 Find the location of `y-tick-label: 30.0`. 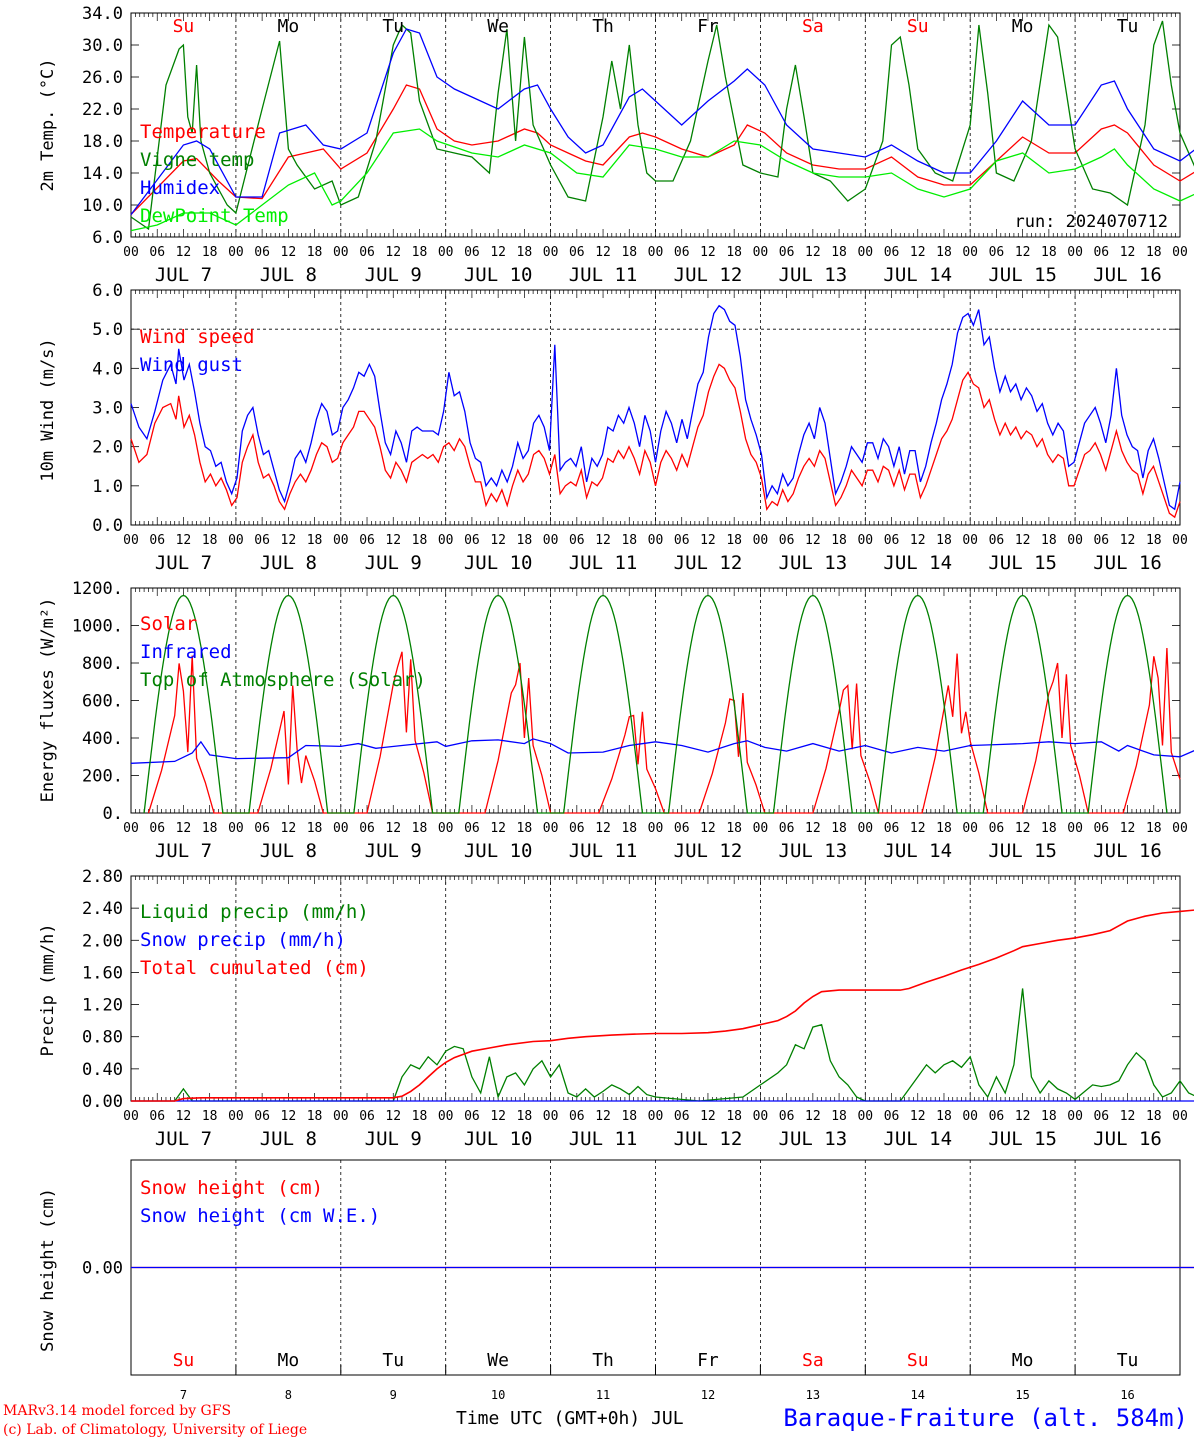

y-tick-label: 30.0 is located at coordinates (102, 46).